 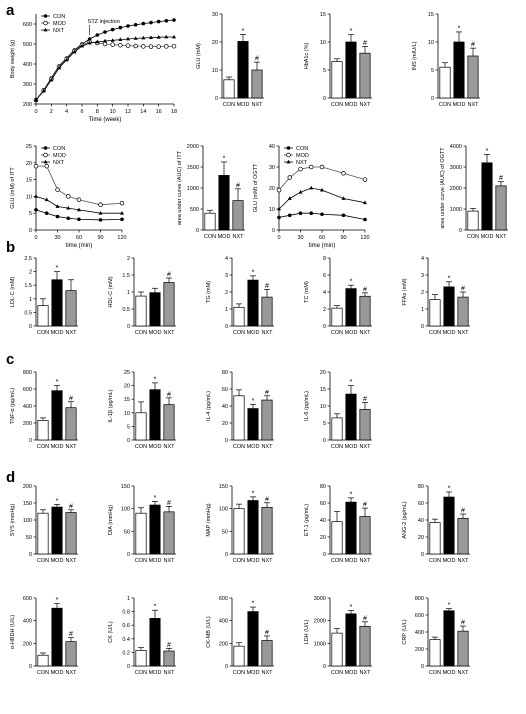 What do you see at coordinates (421, 521) in the screenshot?
I see `y-tick-label: 40` at bounding box center [421, 521].